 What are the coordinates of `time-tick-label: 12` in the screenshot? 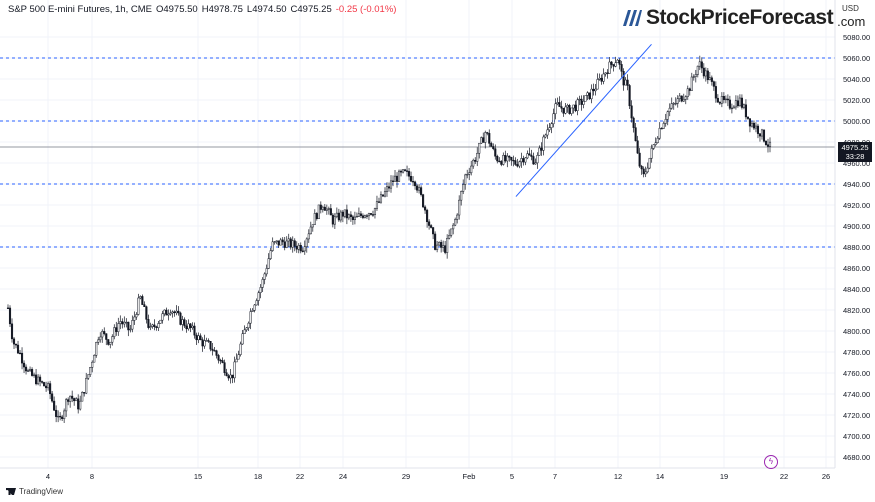 It's located at (618, 476).